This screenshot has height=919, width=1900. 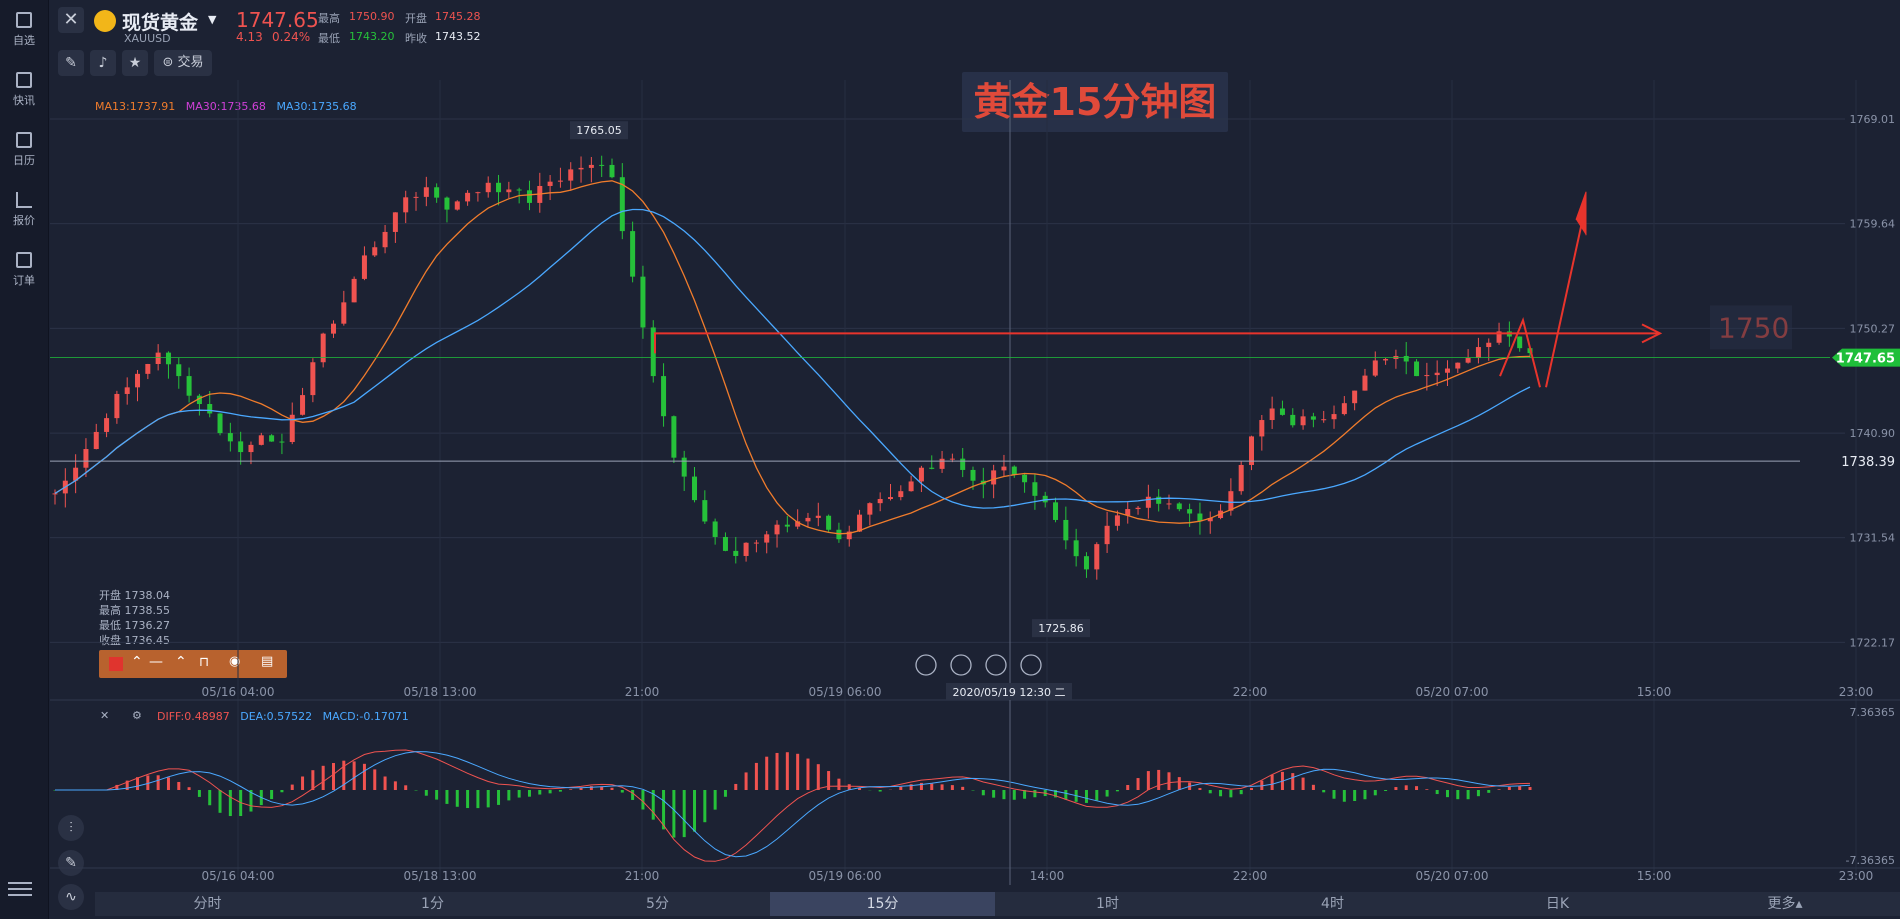 I want to click on projection-arrow, so click(x=1565, y=298).